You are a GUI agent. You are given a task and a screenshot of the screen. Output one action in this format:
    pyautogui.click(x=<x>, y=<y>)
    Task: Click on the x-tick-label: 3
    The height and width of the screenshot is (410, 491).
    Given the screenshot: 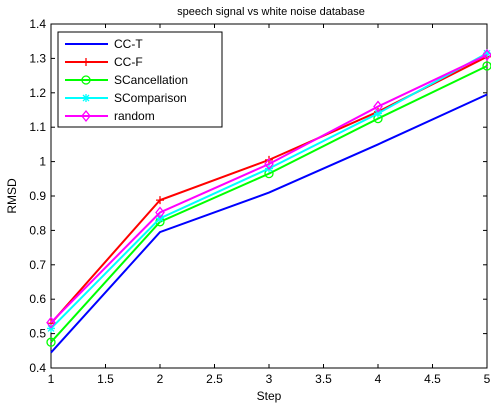 What is the action you would take?
    pyautogui.click(x=269, y=379)
    